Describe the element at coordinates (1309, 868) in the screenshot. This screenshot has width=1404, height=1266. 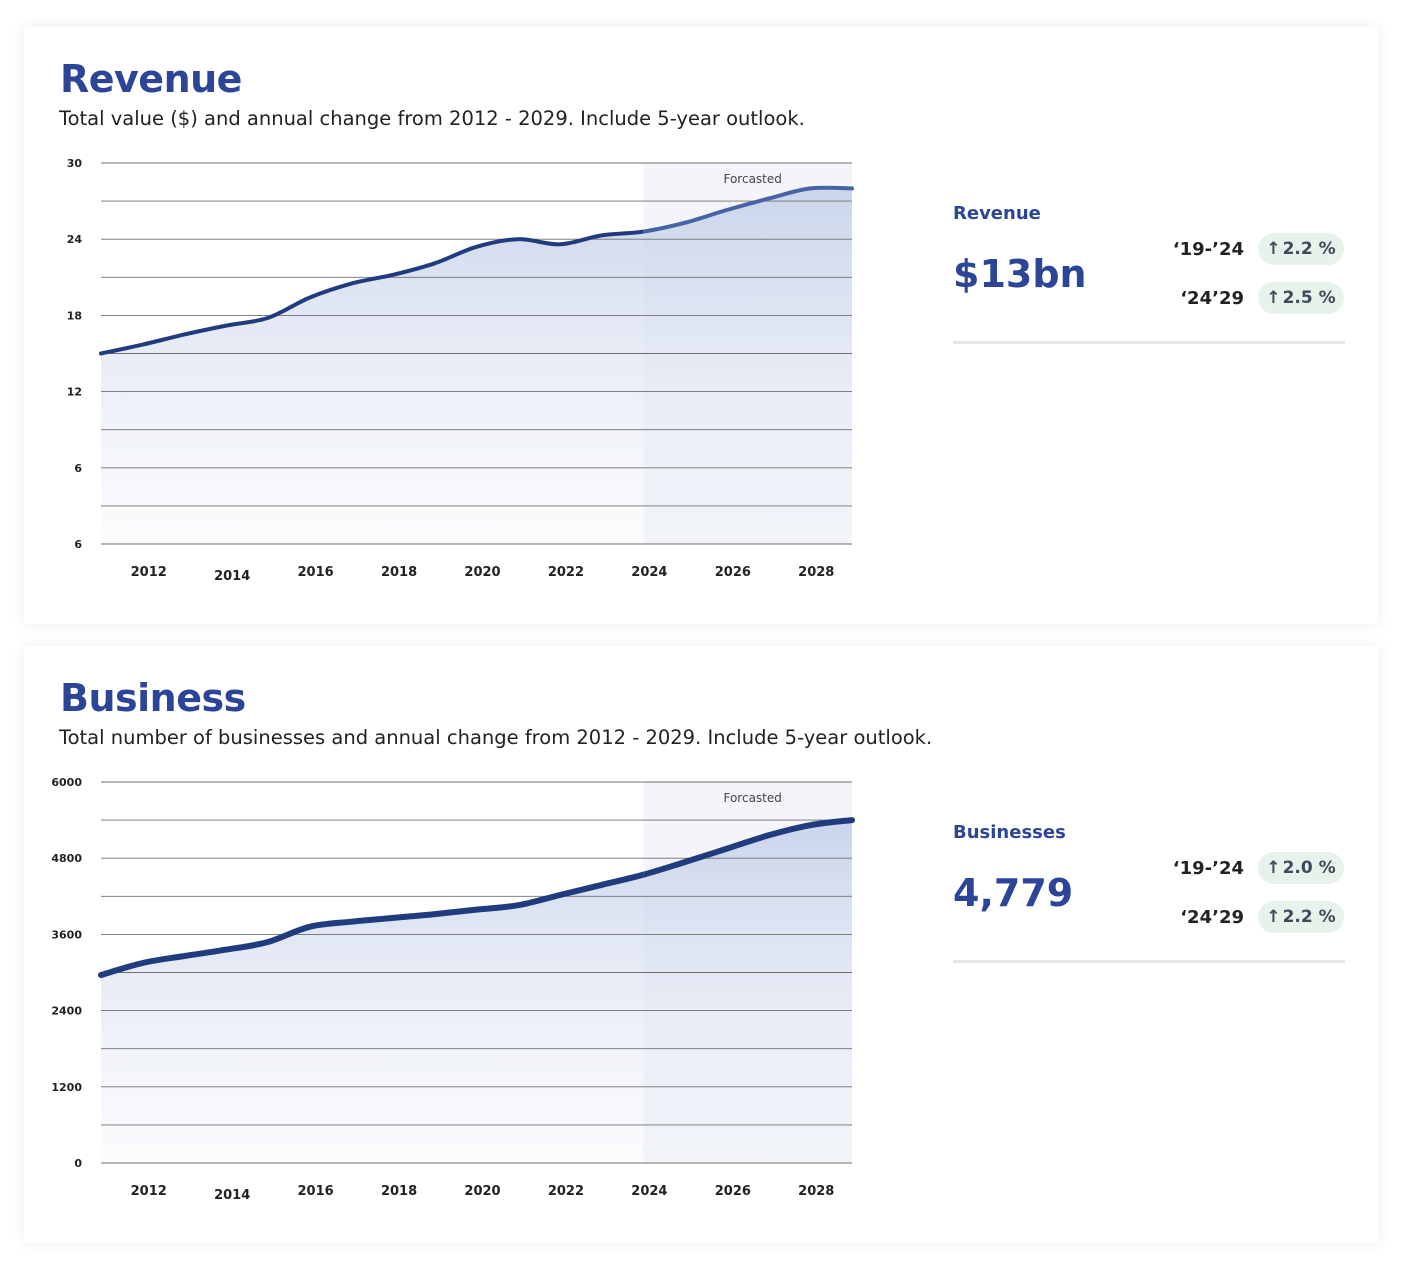
I see `change-value: 2.0 %` at that location.